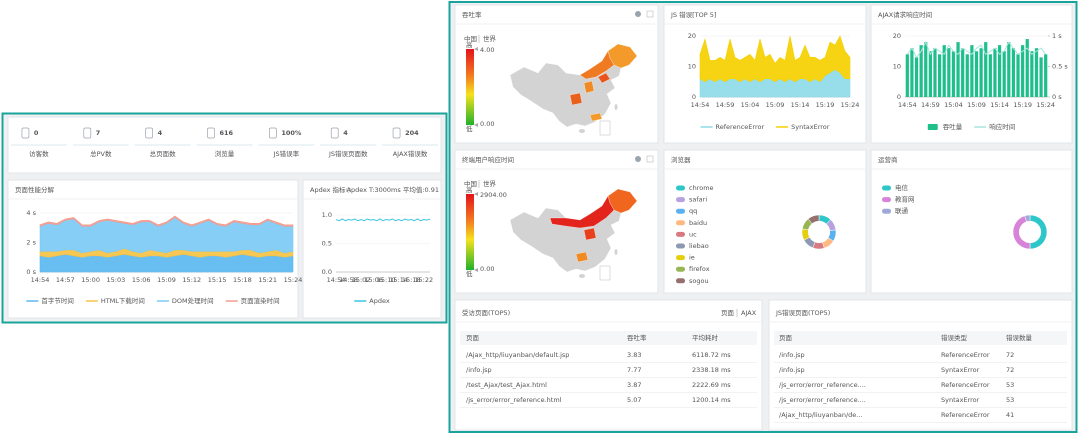 This screenshot has width=1080, height=434. I want to click on x-tick-label: 15:18, so click(242, 280).